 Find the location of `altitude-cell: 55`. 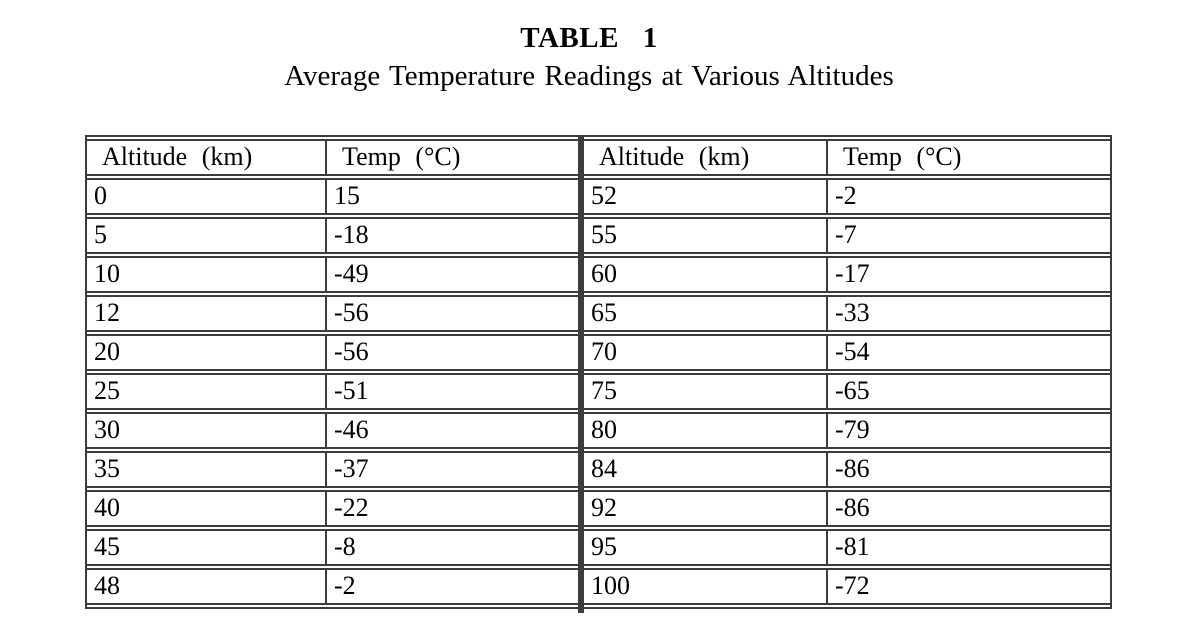

altitude-cell: 55 is located at coordinates (706, 235).